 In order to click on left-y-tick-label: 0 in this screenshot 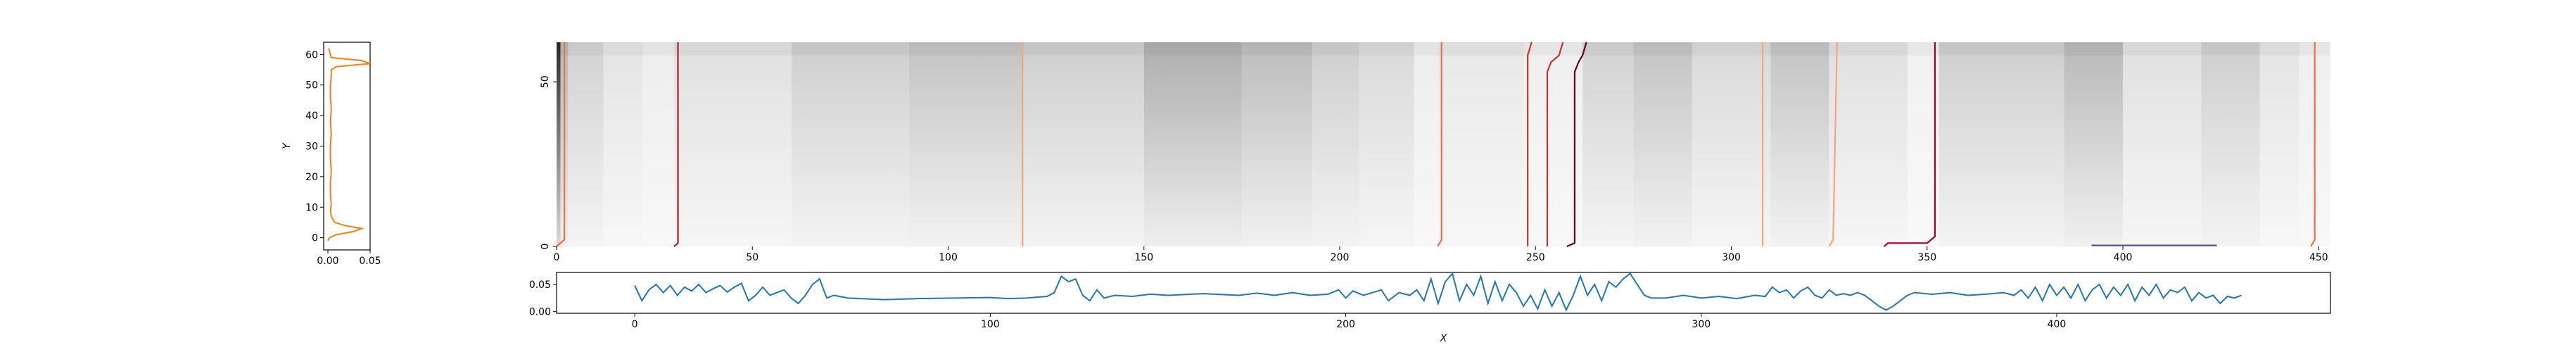, I will do `click(315, 238)`.